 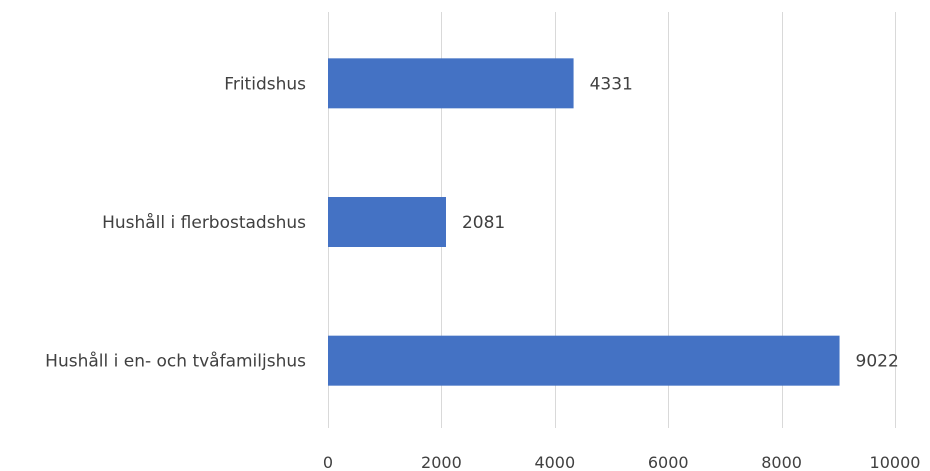 What do you see at coordinates (175, 361) in the screenshot?
I see `category-label: Hushåll i en- och tvåfamiljshus` at bounding box center [175, 361].